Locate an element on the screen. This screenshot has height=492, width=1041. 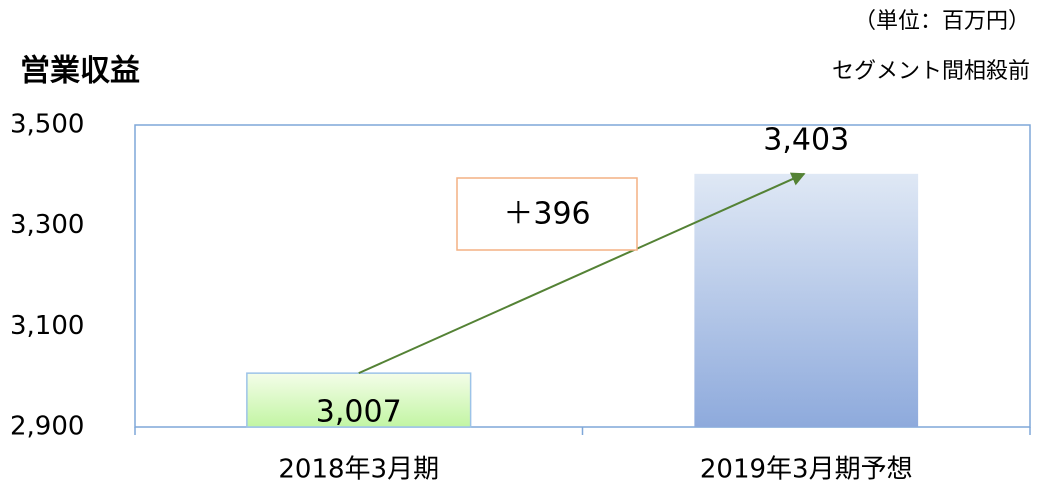
y-tick-label: 2,900 is located at coordinates (47, 427).